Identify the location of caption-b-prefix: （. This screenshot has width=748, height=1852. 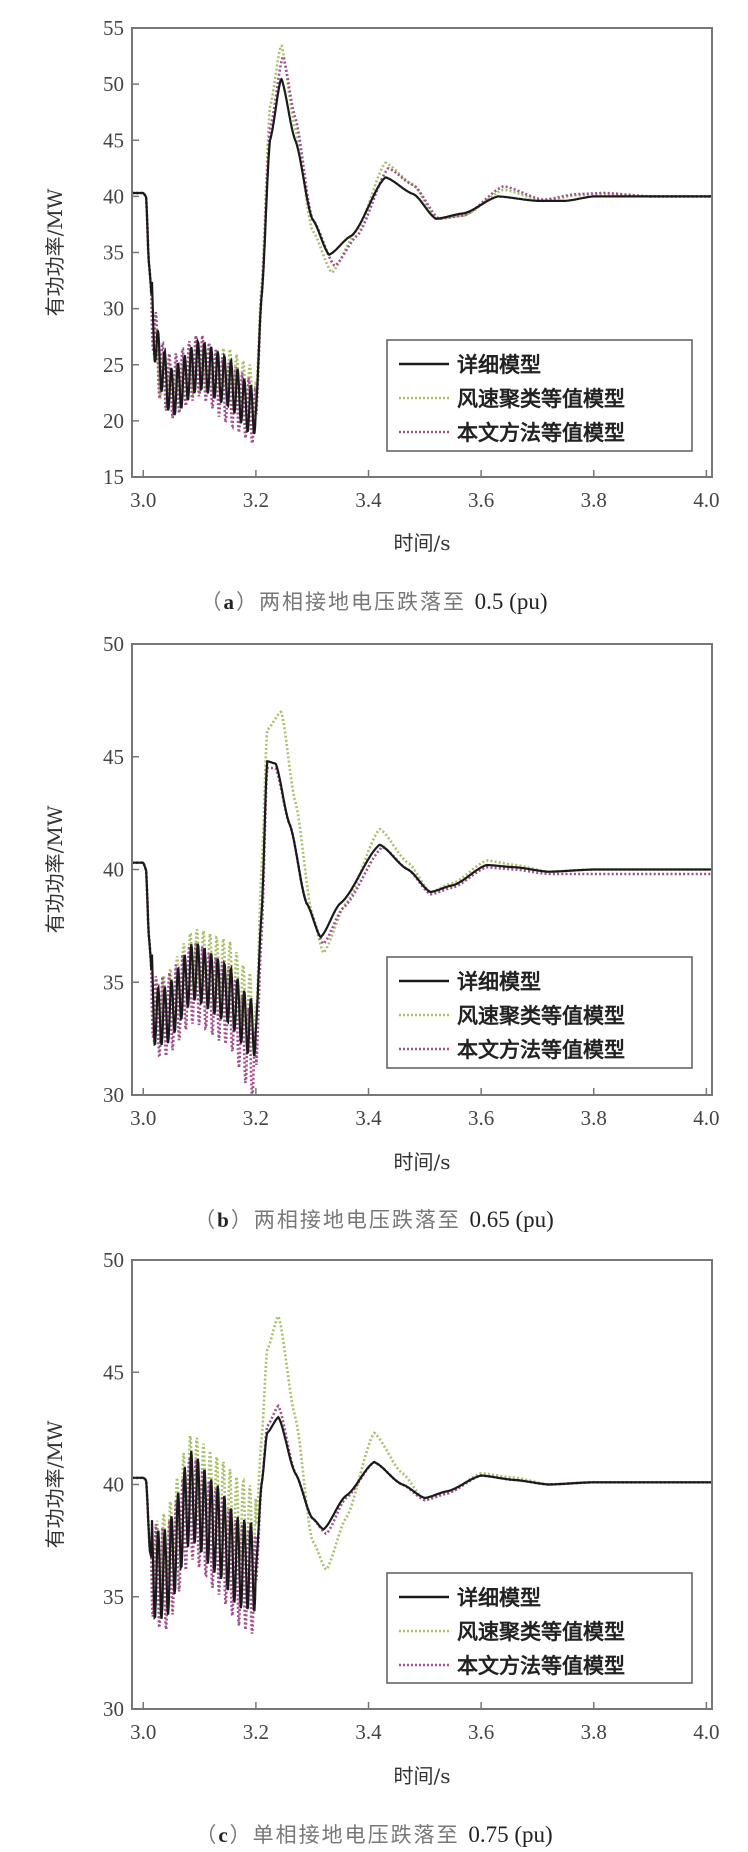
(206, 1220).